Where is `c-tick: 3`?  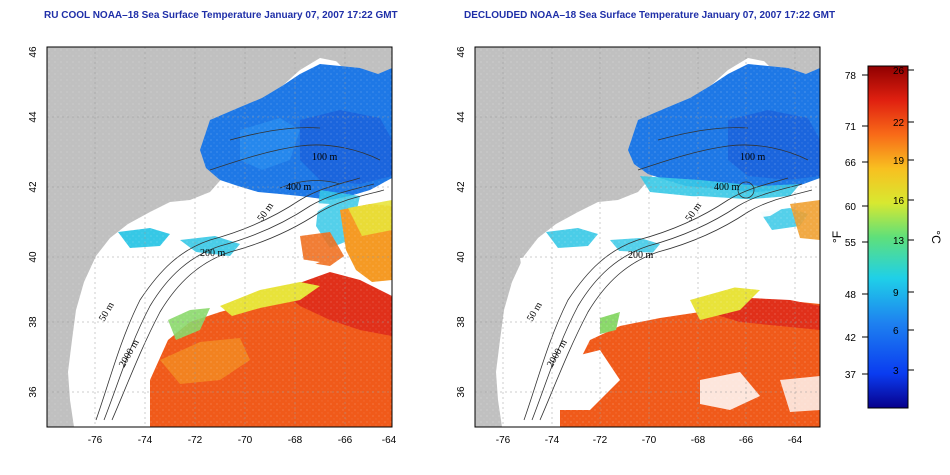 c-tick: 3 is located at coordinates (896, 371).